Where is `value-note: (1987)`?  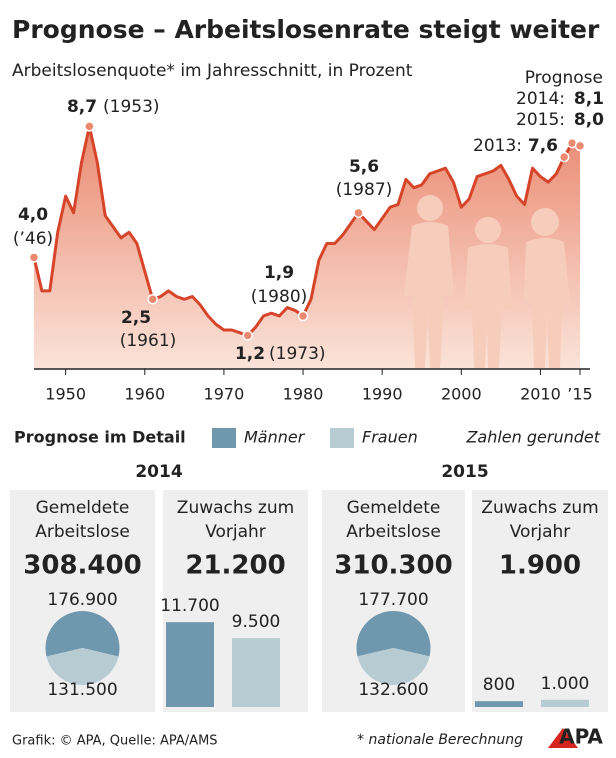
value-note: (1987) is located at coordinates (364, 190).